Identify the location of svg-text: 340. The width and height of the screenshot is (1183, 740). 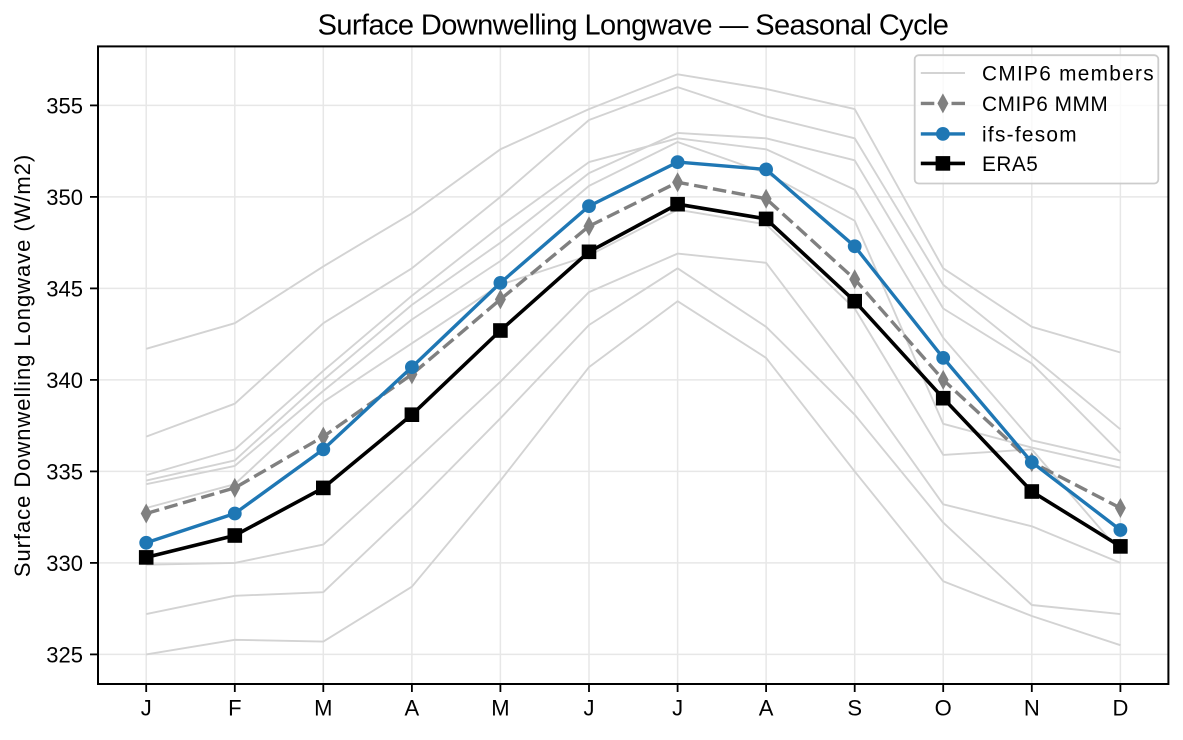
(64, 380).